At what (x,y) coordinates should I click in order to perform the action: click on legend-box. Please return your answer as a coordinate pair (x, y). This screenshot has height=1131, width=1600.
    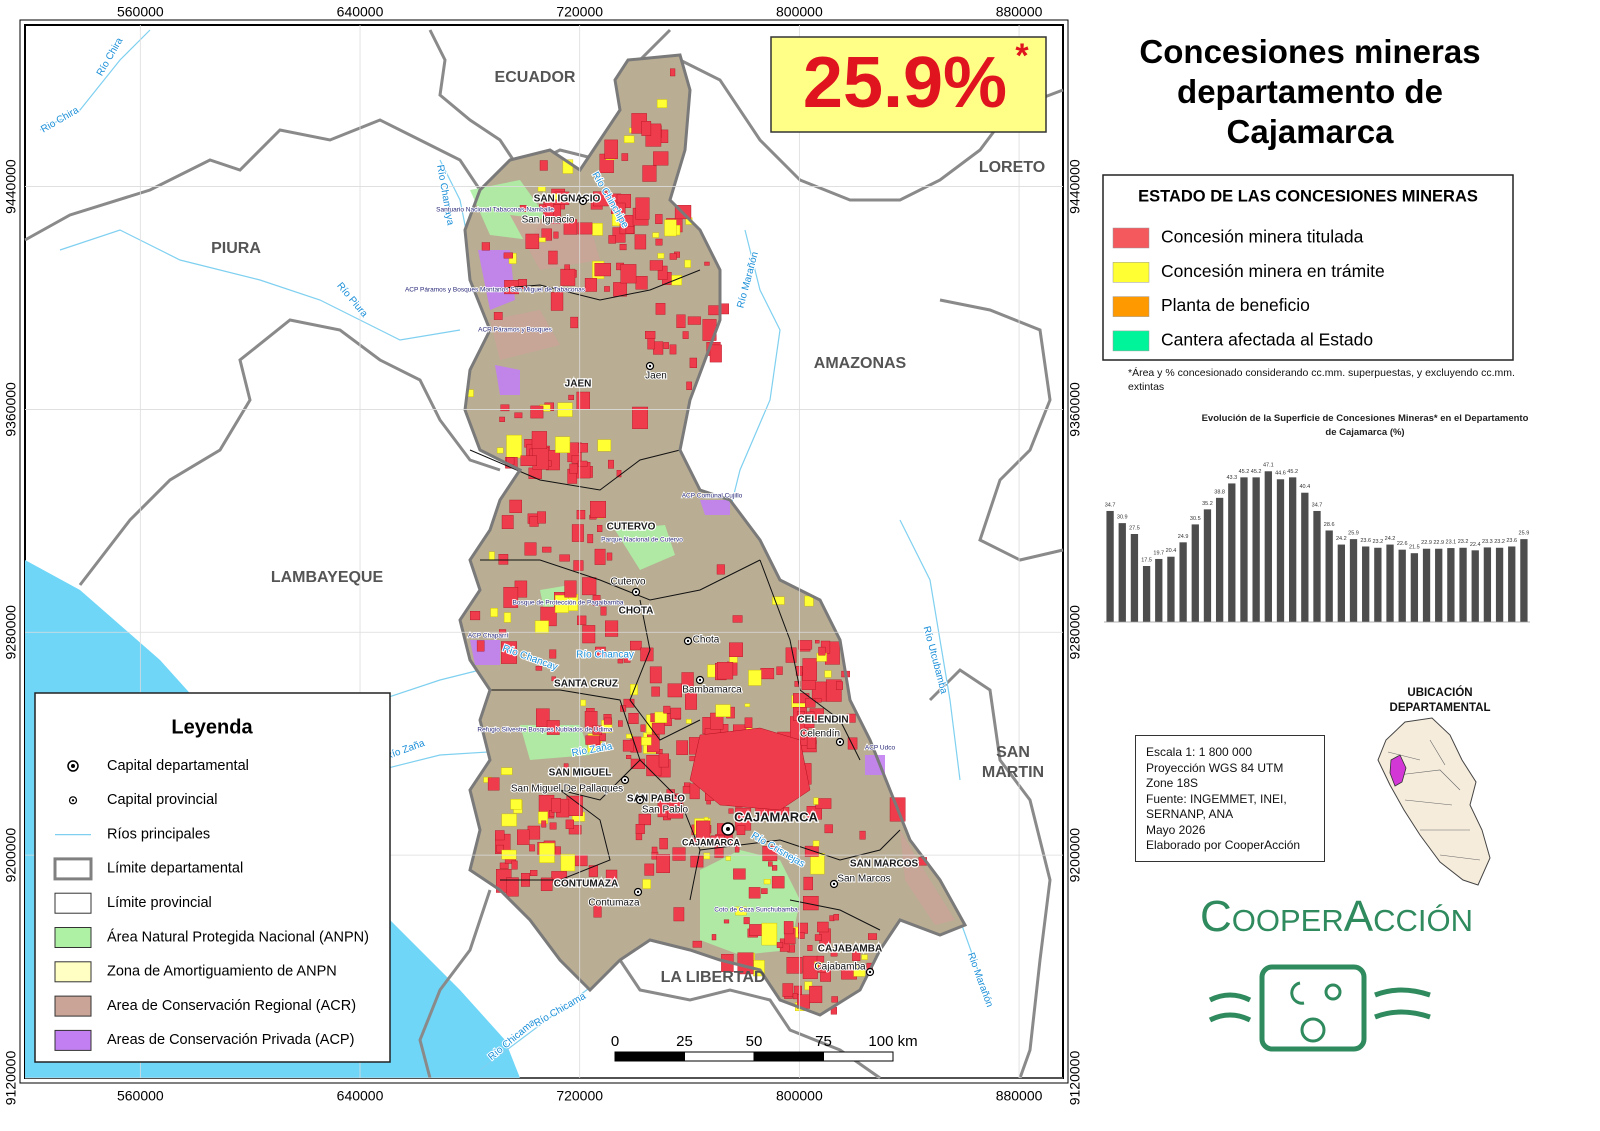
    Looking at the image, I should click on (212, 877).